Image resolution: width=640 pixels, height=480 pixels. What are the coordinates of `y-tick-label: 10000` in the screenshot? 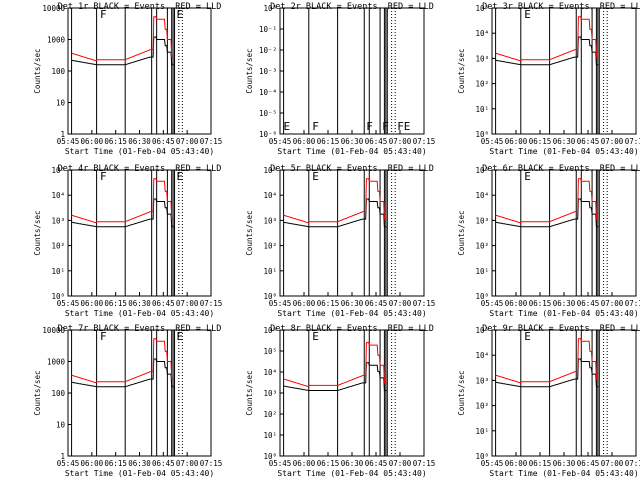 It's located at (53, 8).